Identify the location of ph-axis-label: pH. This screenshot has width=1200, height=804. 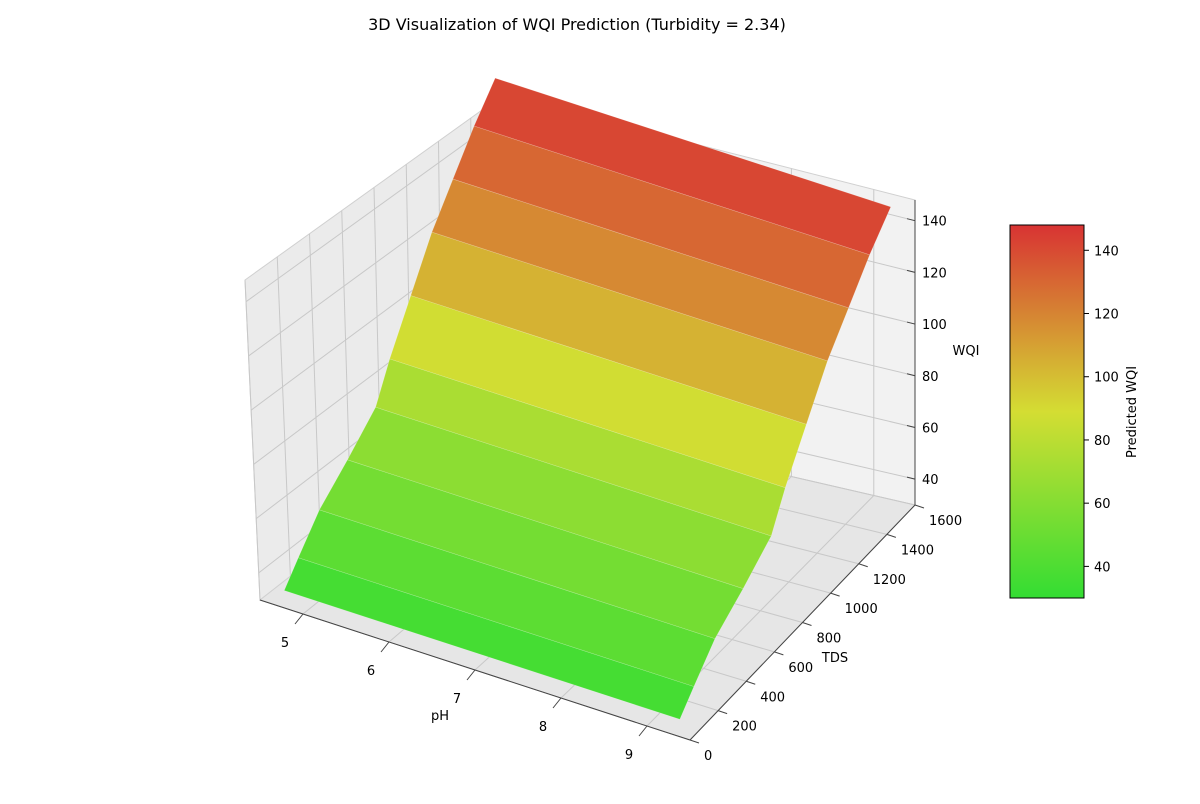
(440, 716).